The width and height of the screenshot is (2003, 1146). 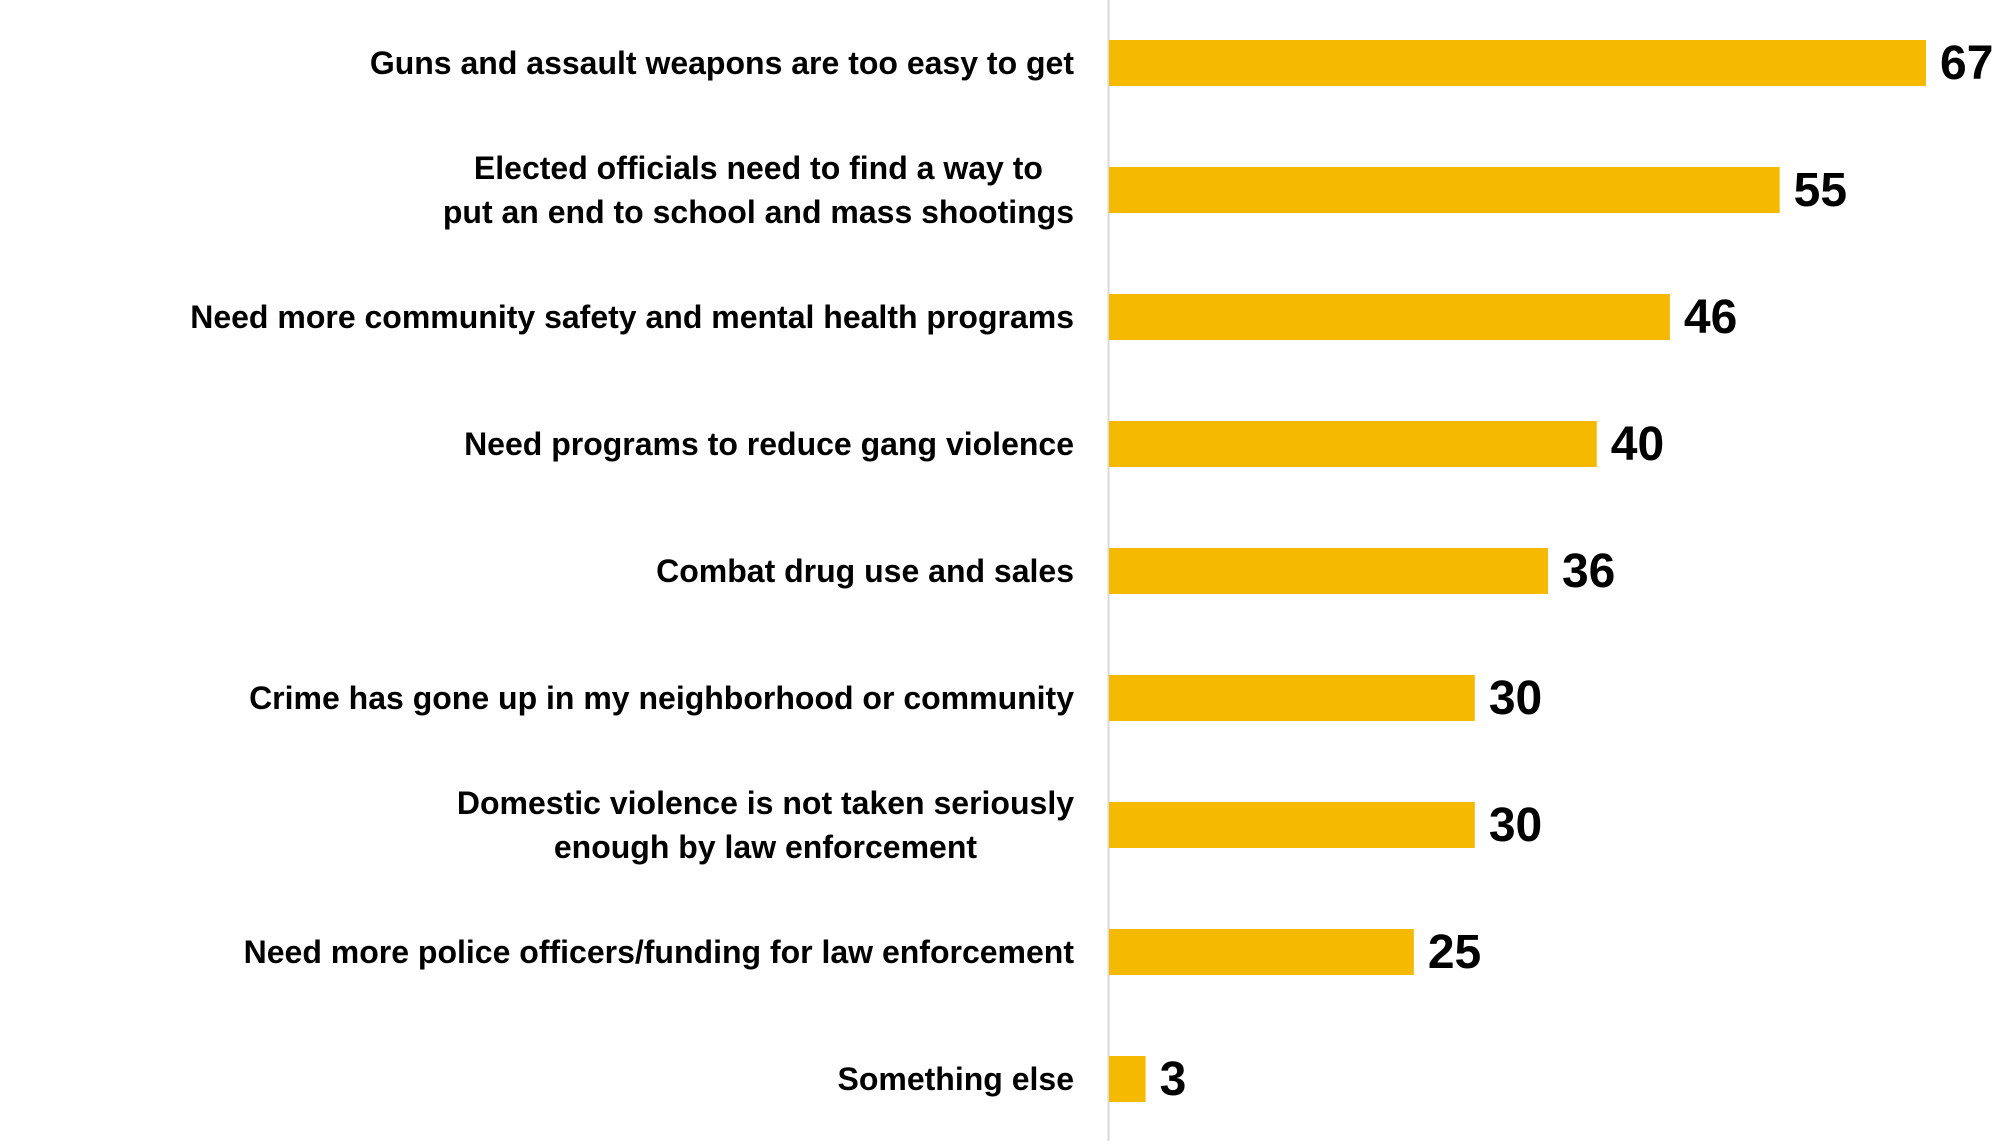 I want to click on category-label-line: Something else, so click(x=956, y=1079).